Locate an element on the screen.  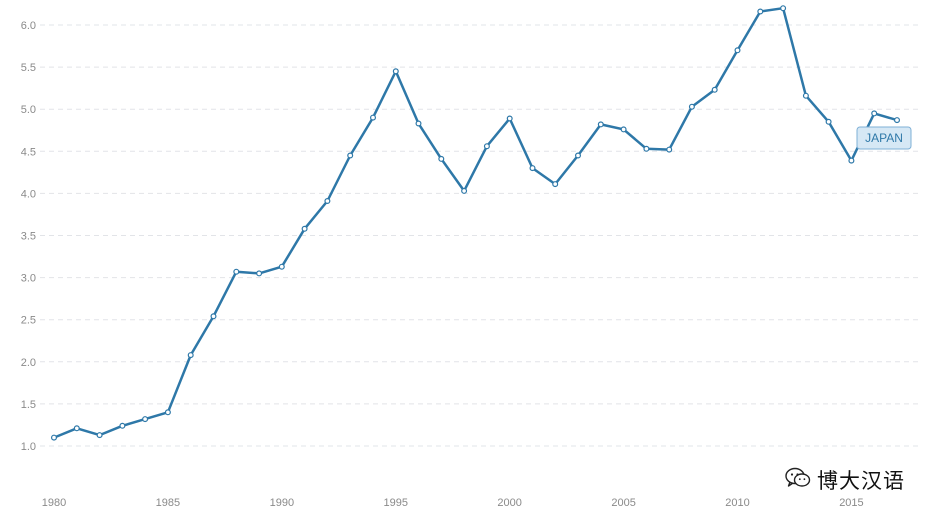
y-tick-label: 5.0 is located at coordinates (28, 110).